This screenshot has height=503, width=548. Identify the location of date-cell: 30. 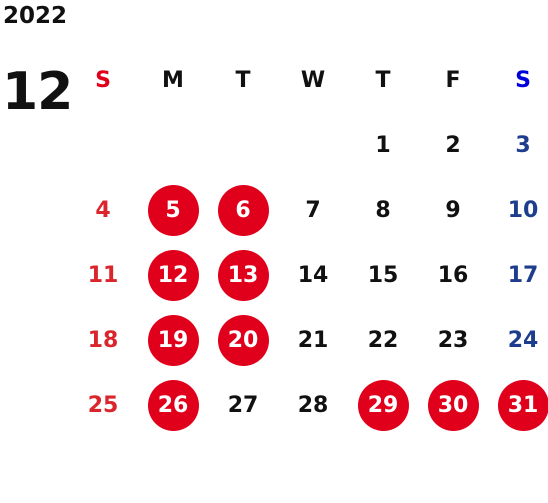
(453, 405).